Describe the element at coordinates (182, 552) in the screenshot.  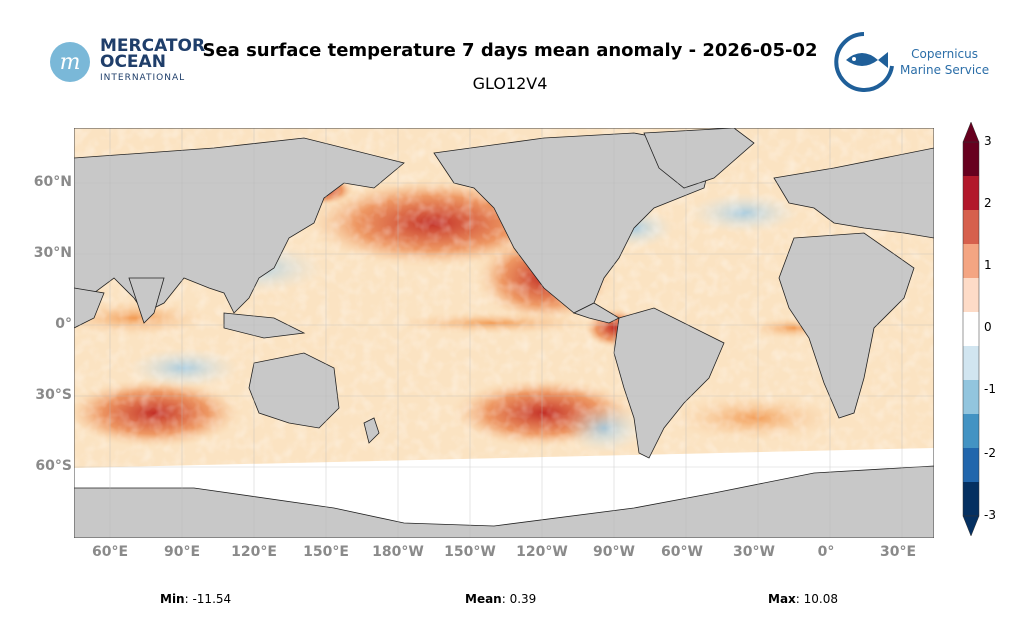
I see `lon-label-90e: 90°E` at that location.